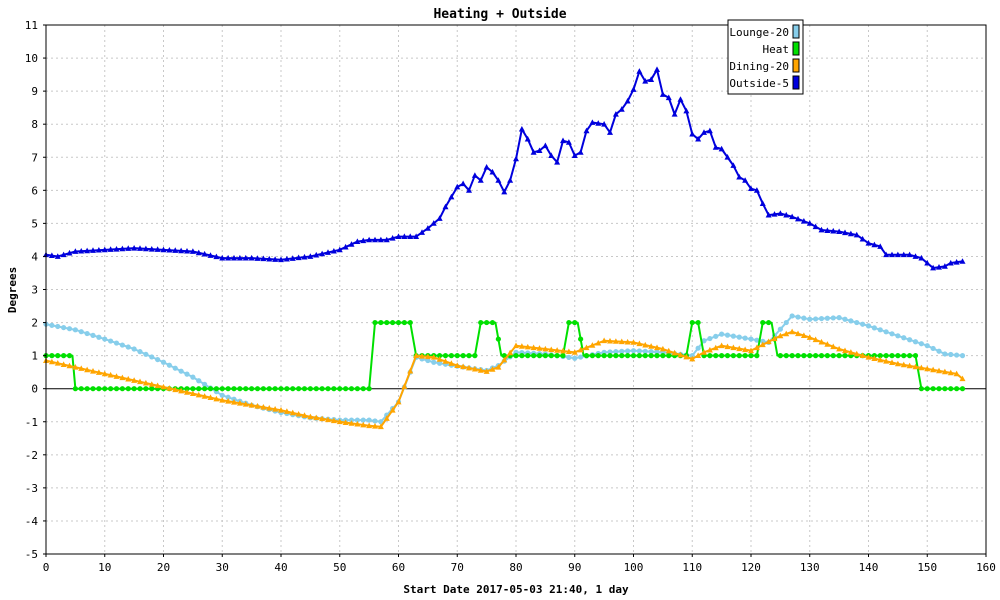  I want to click on y-tick-label: 5, so click(34, 223).